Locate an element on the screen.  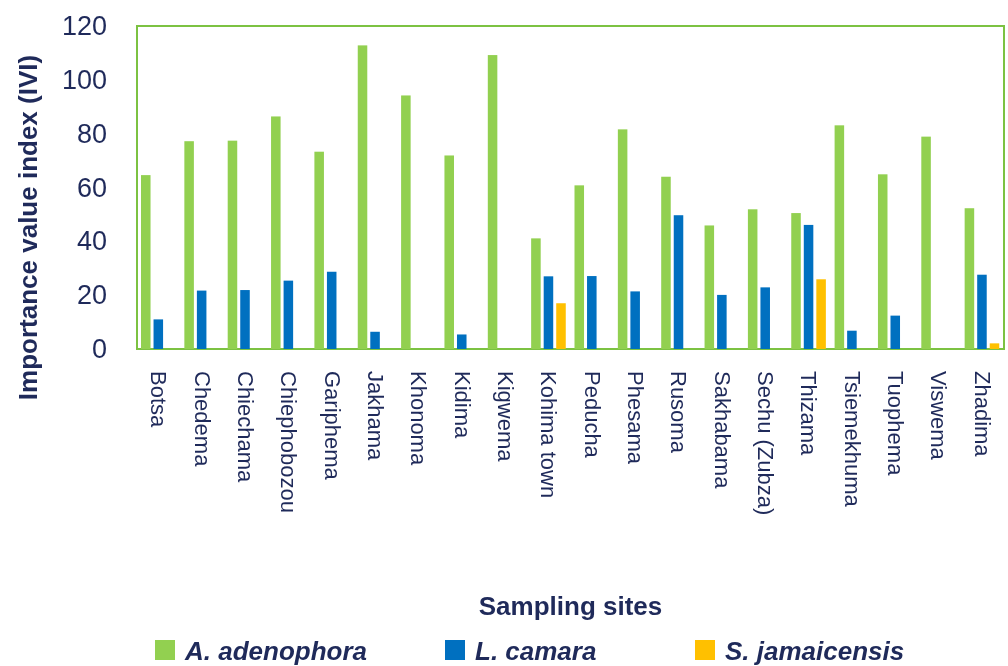
legend-label: S. jamaicensis is located at coordinates (815, 651).